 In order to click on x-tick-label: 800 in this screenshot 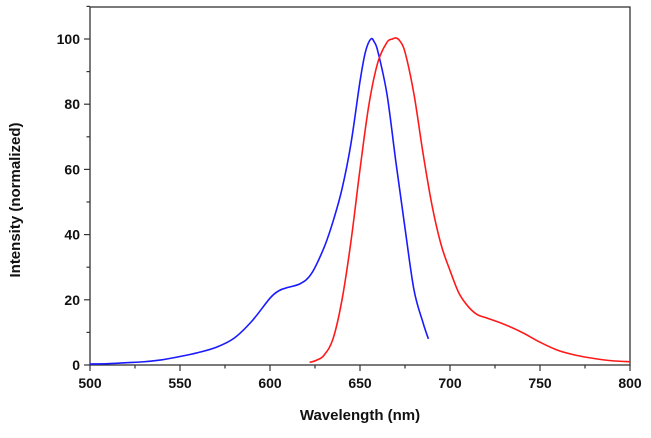, I will do `click(630, 383)`.